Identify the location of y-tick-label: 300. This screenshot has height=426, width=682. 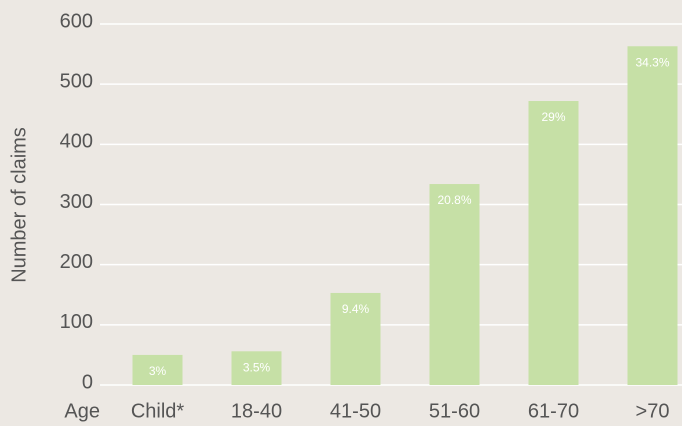
(76, 202).